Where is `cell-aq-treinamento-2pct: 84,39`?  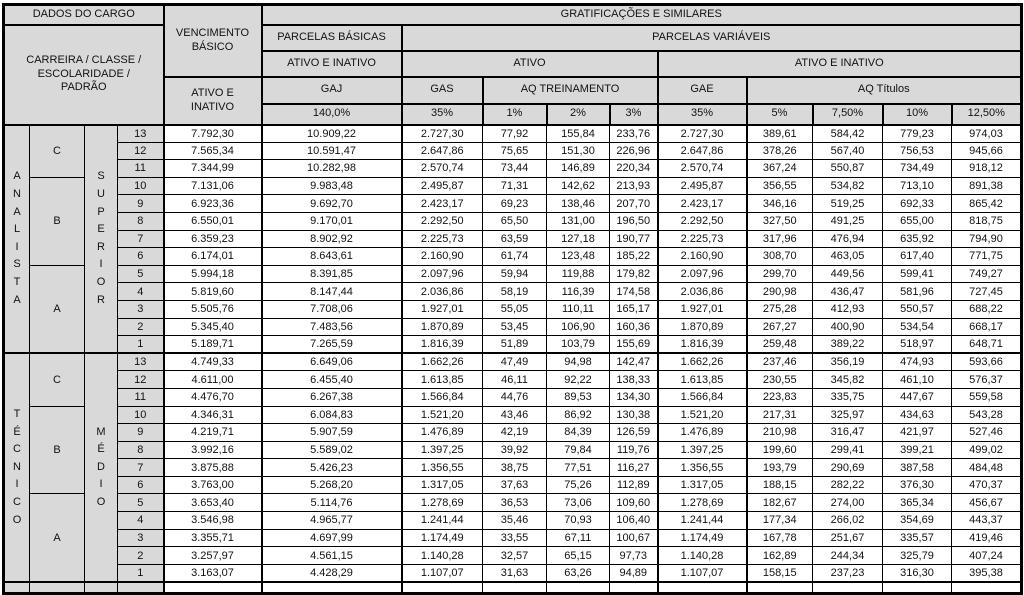
cell-aq-treinamento-2pct: 84,39 is located at coordinates (578, 432).